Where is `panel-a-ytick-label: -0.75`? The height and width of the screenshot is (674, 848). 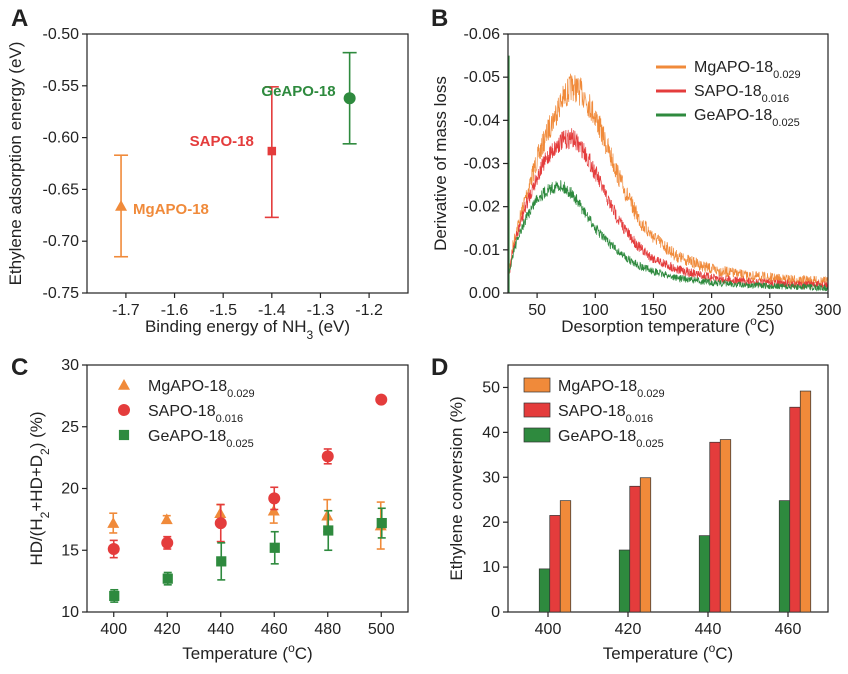 panel-a-ytick-label: -0.75 is located at coordinates (61, 293).